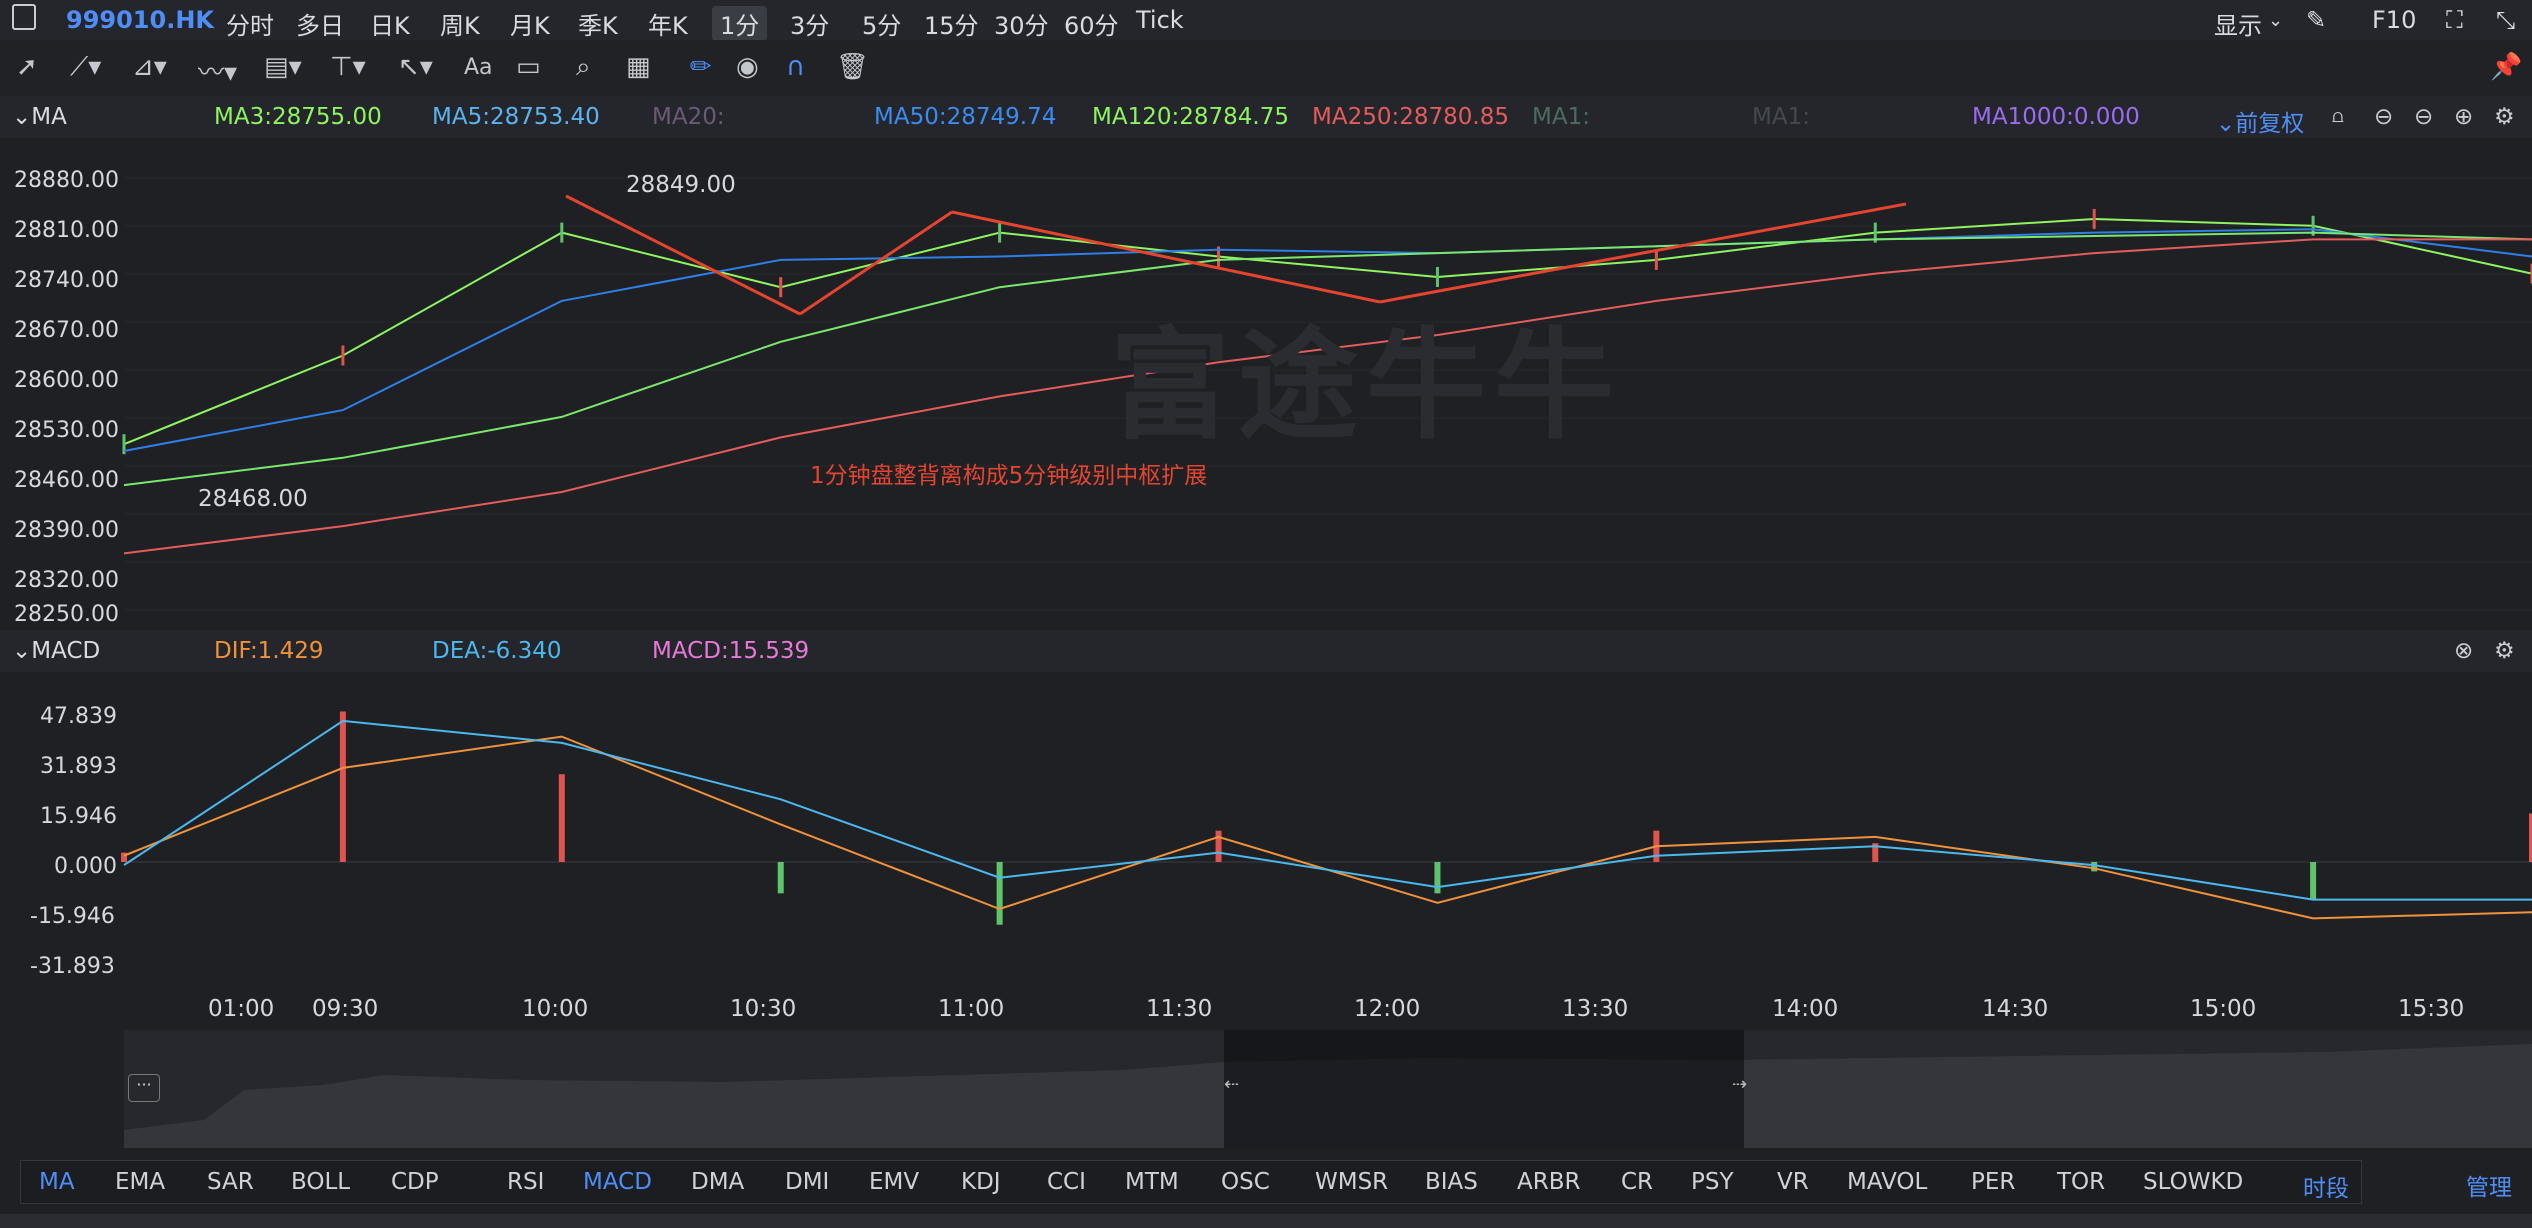 Image resolution: width=2532 pixels, height=1228 pixels. Describe the element at coordinates (1595, 1009) in the screenshot. I see `time-tick: 13:30` at that location.